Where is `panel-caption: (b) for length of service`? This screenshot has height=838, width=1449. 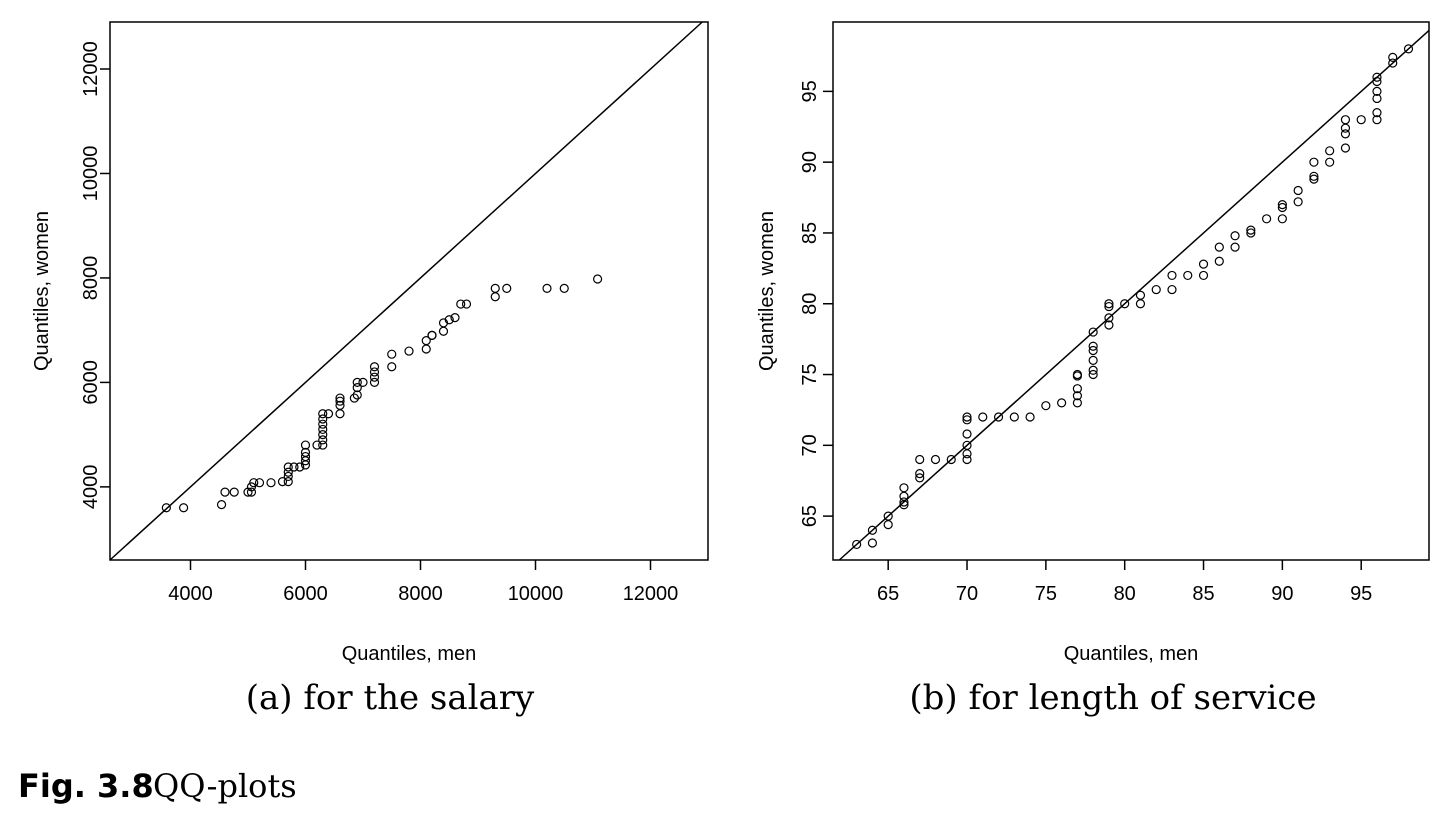
panel-caption: (b) for length of service is located at coordinates (1112, 698).